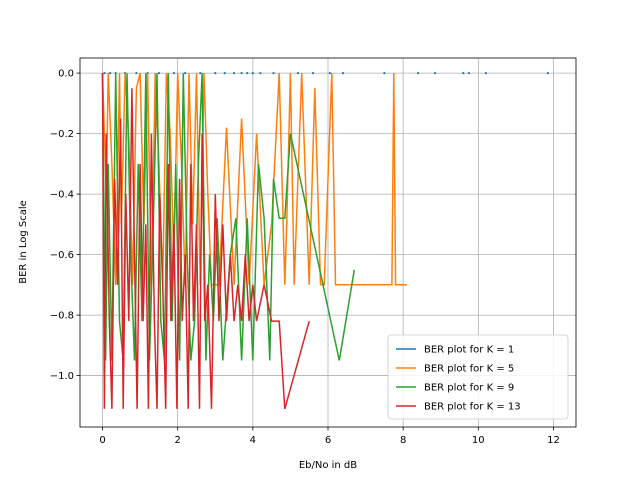 The width and height of the screenshot is (640, 480). Describe the element at coordinates (66, 74) in the screenshot. I see `y-tick-label: 0.0` at that location.